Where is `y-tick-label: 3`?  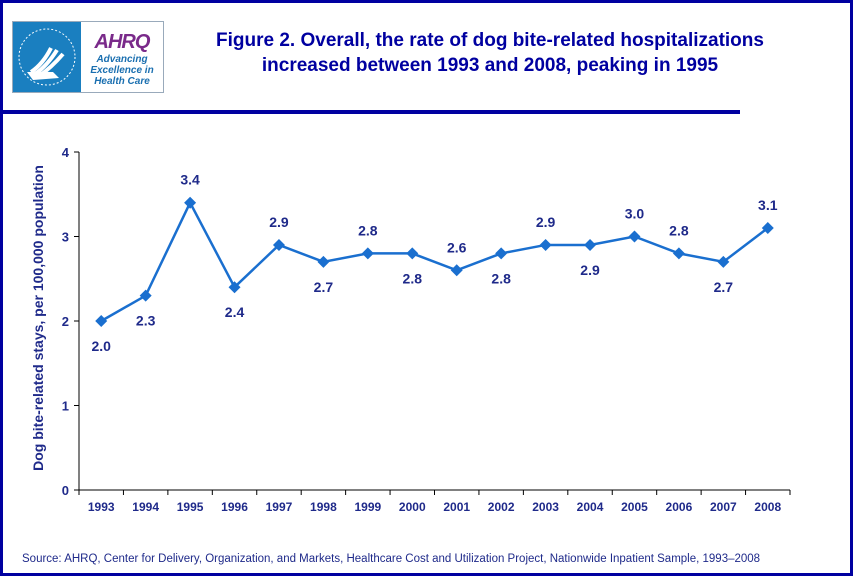
y-tick-label: 3 is located at coordinates (65, 237).